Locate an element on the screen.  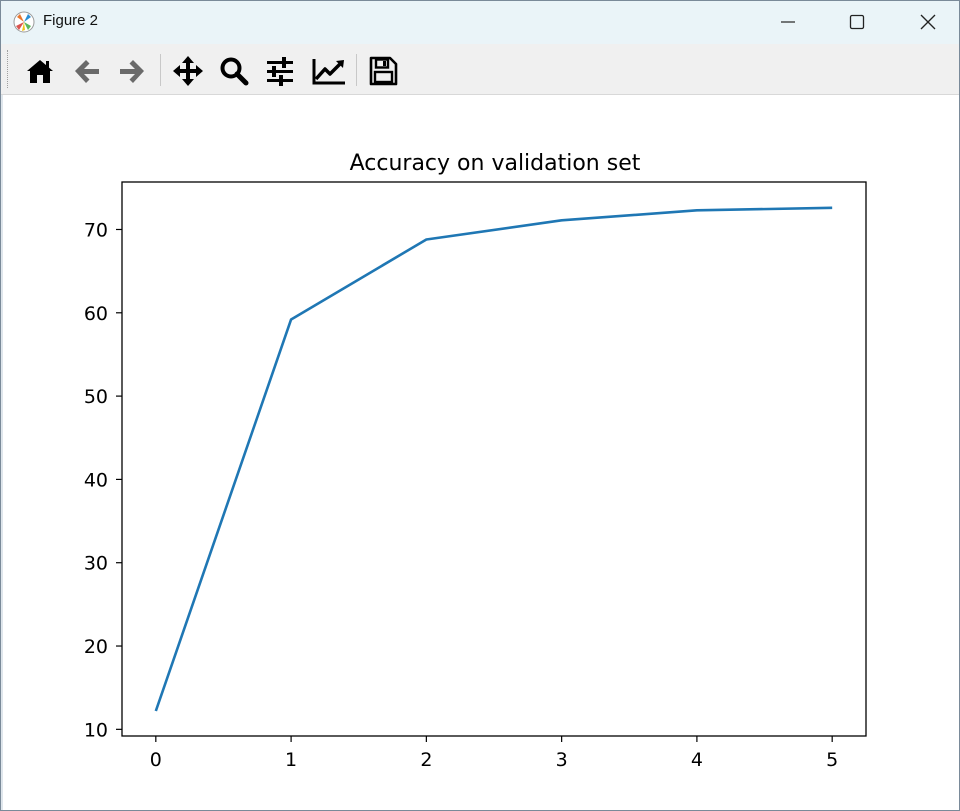
x-tick-label: 0 is located at coordinates (156, 760).